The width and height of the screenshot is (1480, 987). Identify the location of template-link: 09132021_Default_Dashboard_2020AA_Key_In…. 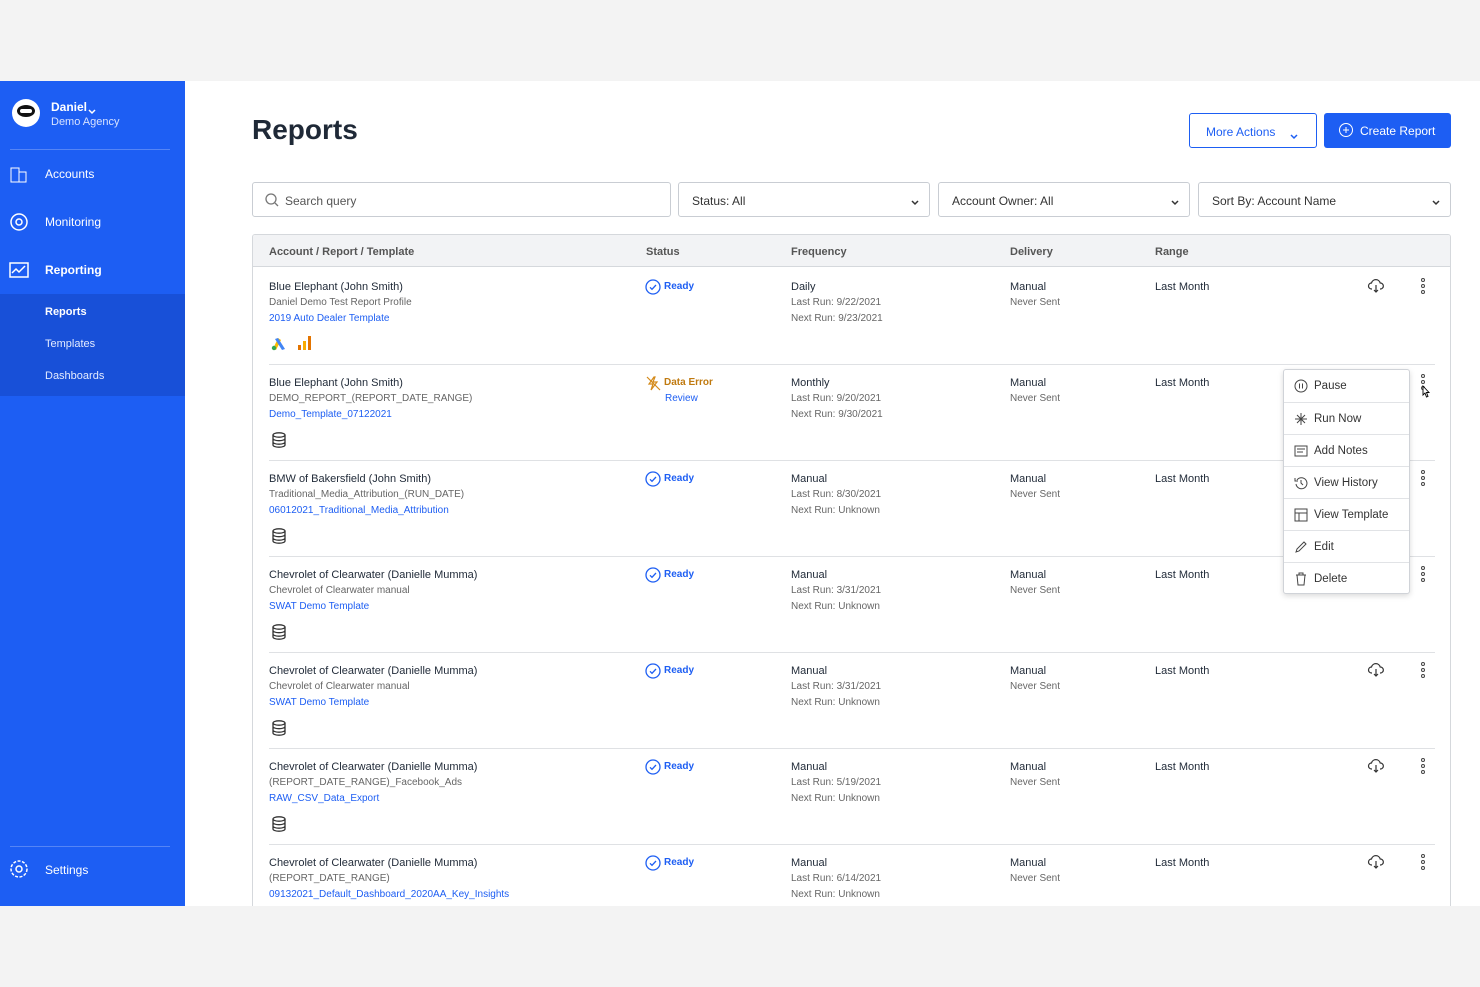
(389, 894).